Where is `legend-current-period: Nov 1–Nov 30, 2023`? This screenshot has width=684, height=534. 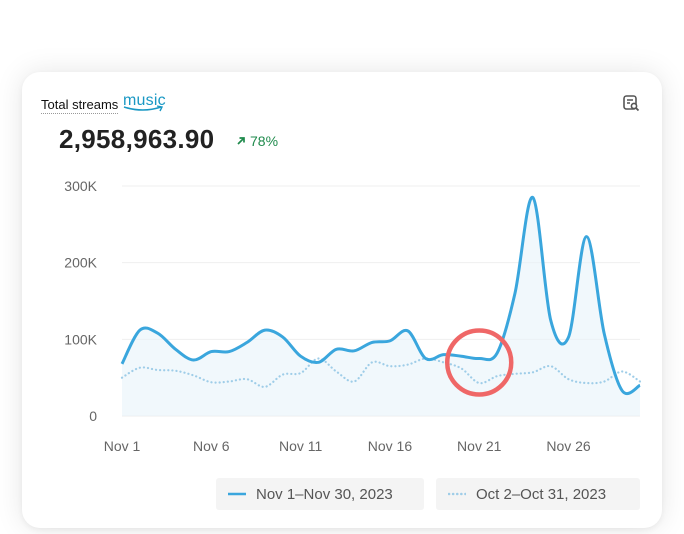
legend-current-period: Nov 1–Nov 30, 2023 is located at coordinates (320, 494).